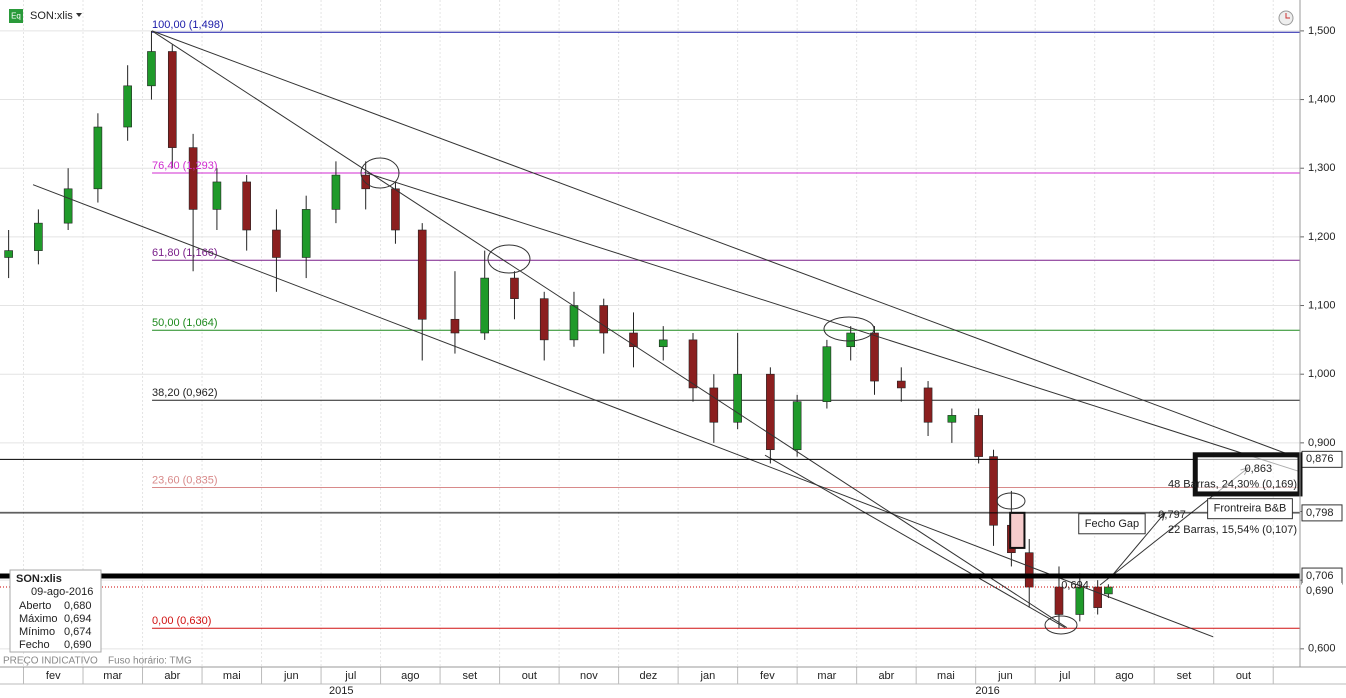  I want to click on info-value: 0,694, so click(78, 619).